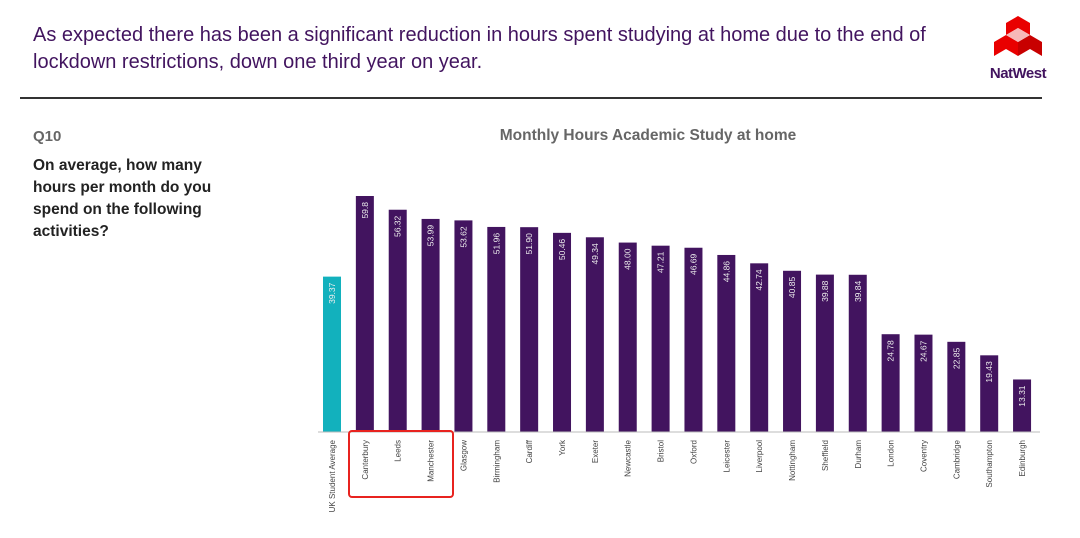  What do you see at coordinates (726, 456) in the screenshot?
I see `category-label: Leicester` at bounding box center [726, 456].